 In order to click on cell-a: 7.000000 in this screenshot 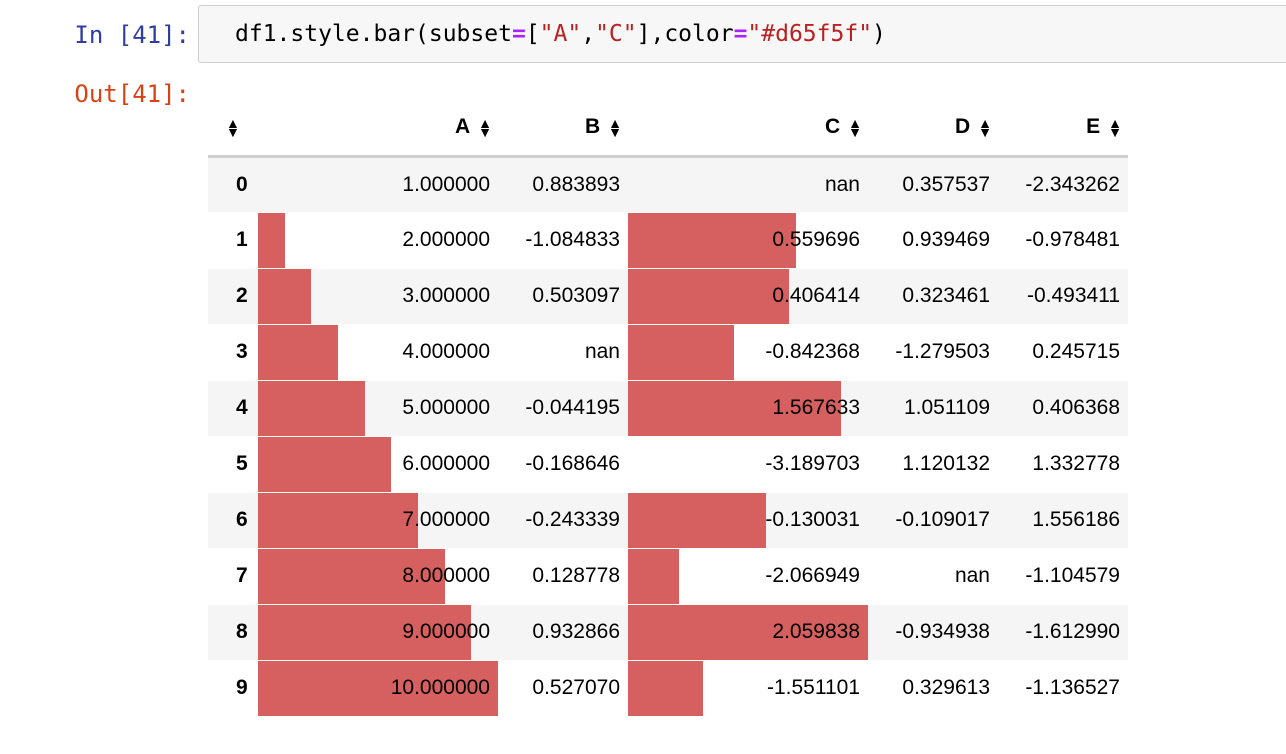, I will do `click(378, 519)`.